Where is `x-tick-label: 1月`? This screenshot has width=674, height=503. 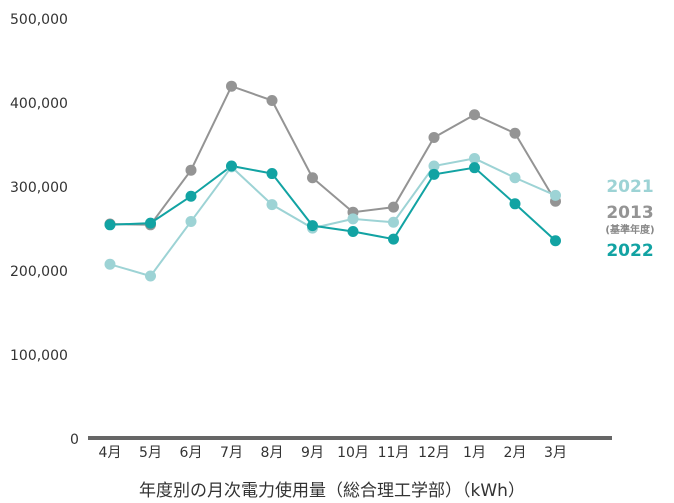
x-tick-label: 1月 is located at coordinates (474, 453).